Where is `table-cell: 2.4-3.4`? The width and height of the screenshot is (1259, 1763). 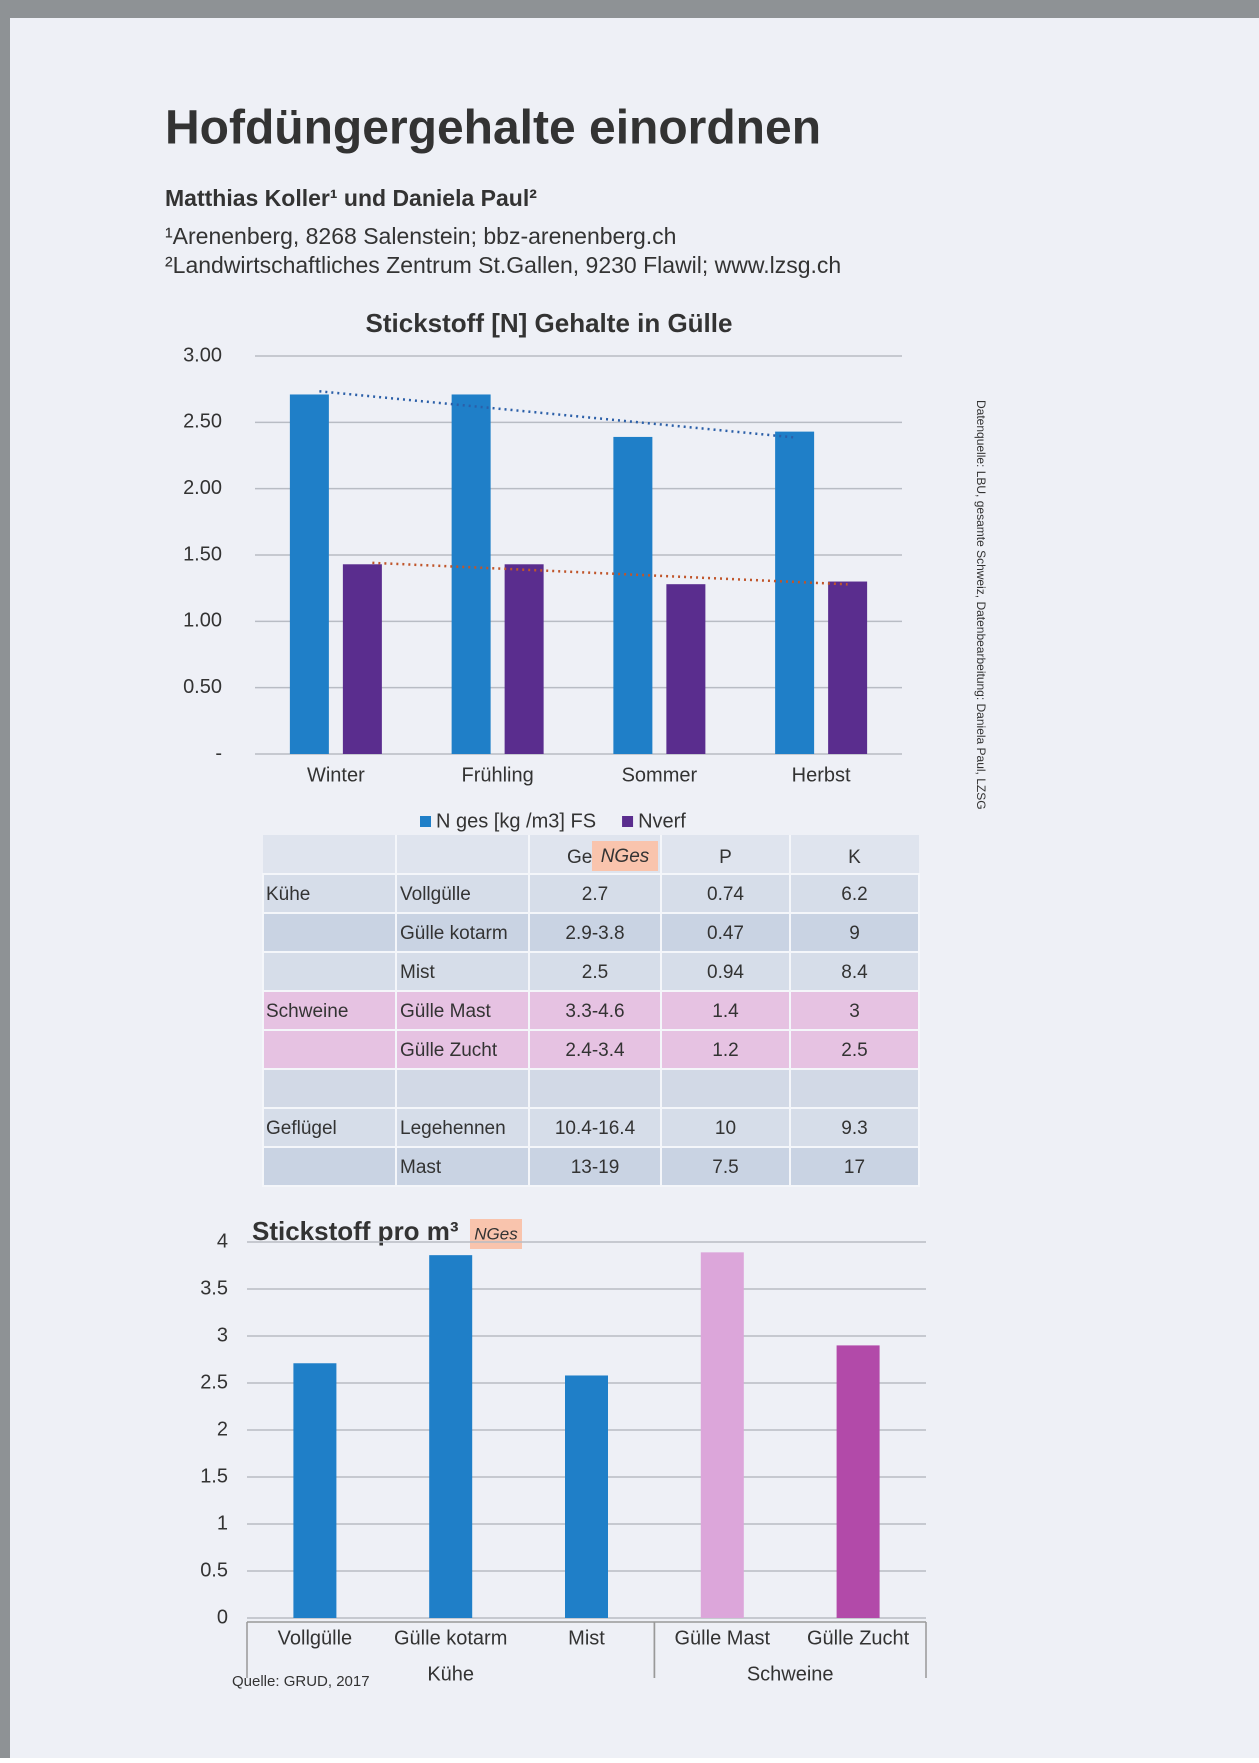
table-cell: 2.4-3.4 is located at coordinates (595, 1050).